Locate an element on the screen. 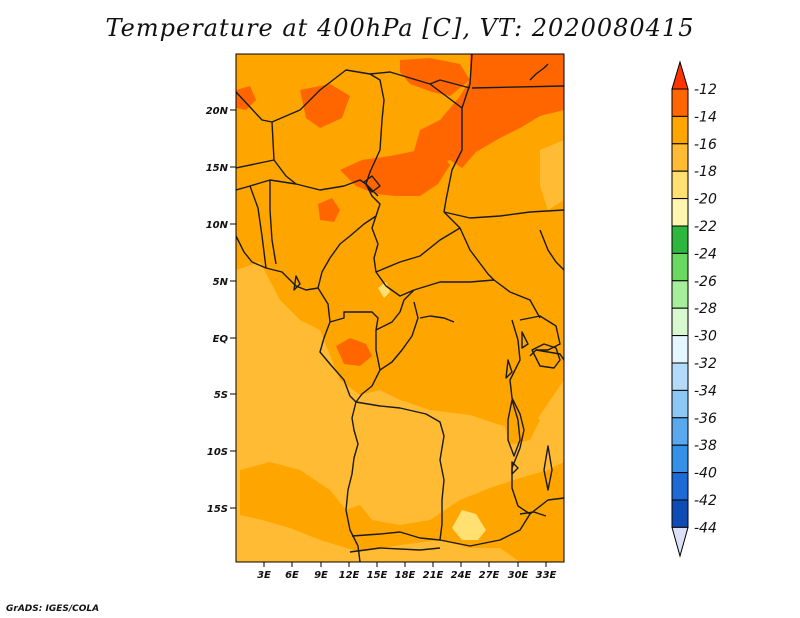 Image resolution: width=800 pixels, height=618 pixels. contour-minus12-north is located at coordinates (435, 77).